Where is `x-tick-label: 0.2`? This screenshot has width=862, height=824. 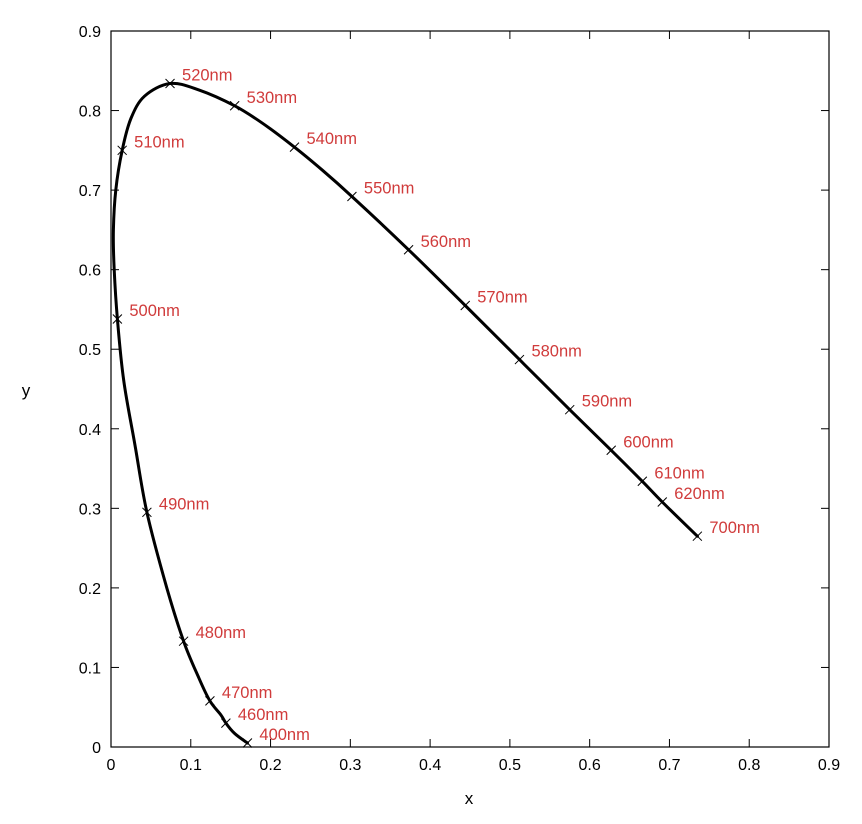 x-tick-label: 0.2 is located at coordinates (270, 765).